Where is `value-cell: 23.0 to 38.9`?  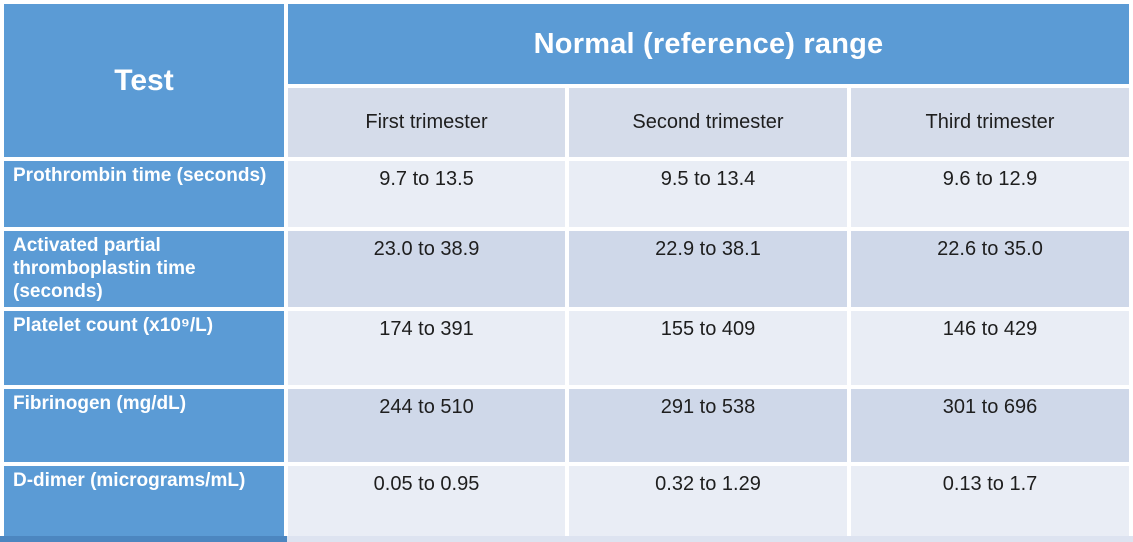 value-cell: 23.0 to 38.9 is located at coordinates (426, 269).